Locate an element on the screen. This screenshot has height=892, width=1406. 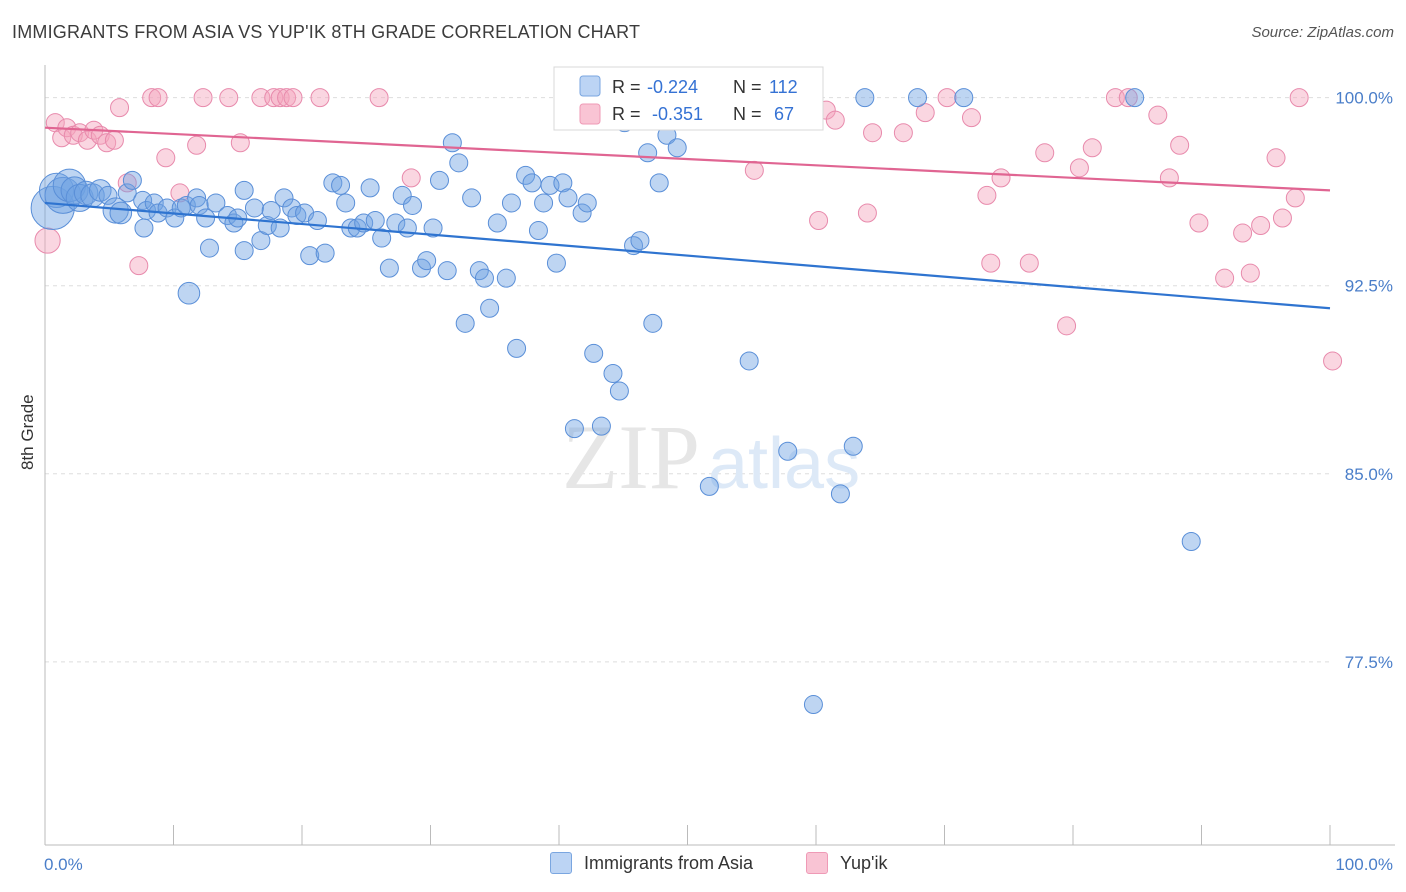
legend-swatch-yupik is located at coordinates (817, 863).